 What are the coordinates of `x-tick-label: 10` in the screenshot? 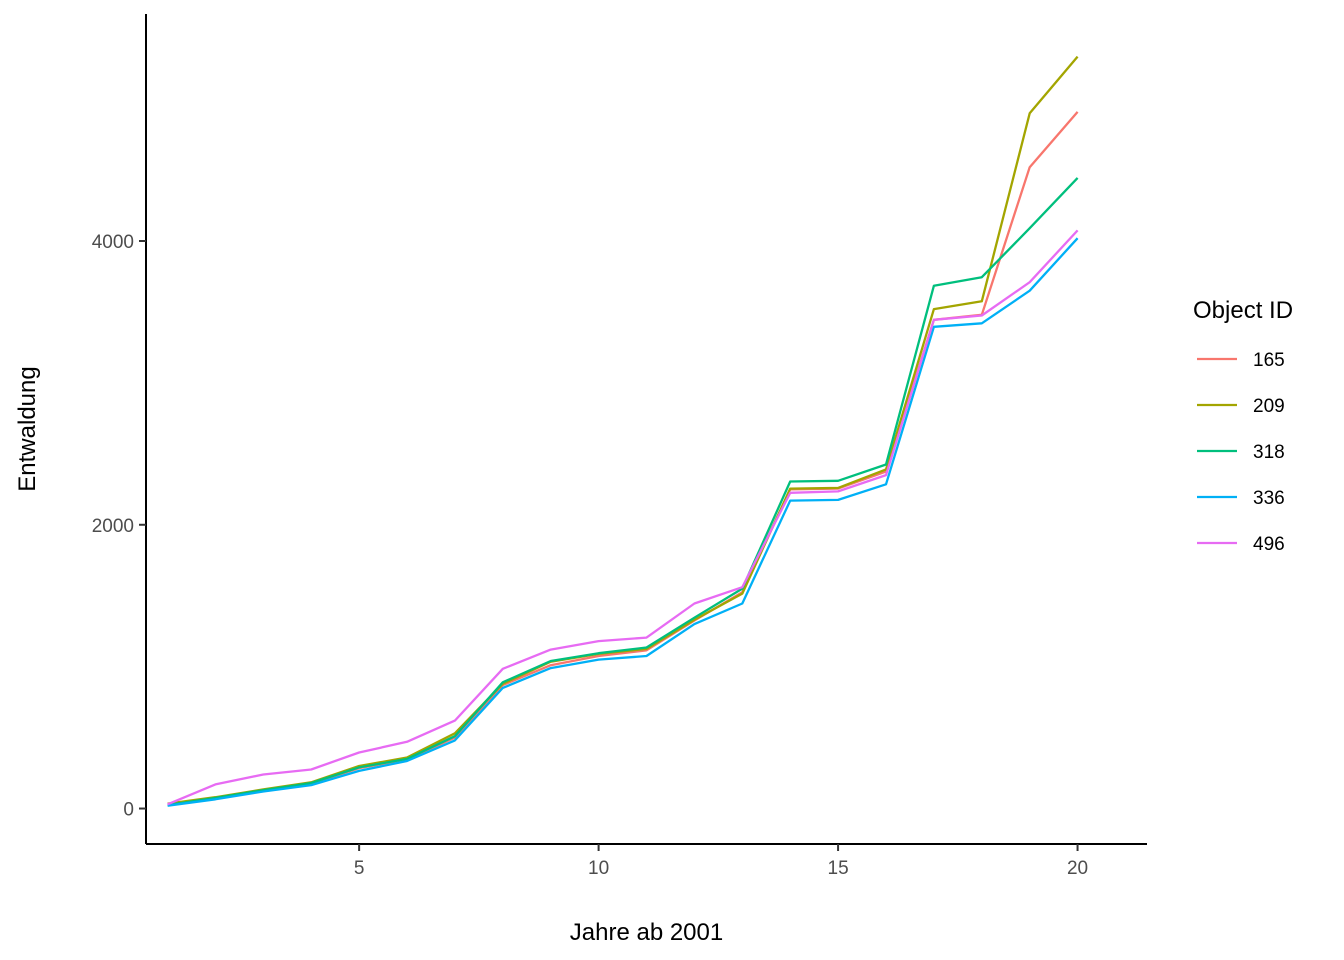 It's located at (598, 868).